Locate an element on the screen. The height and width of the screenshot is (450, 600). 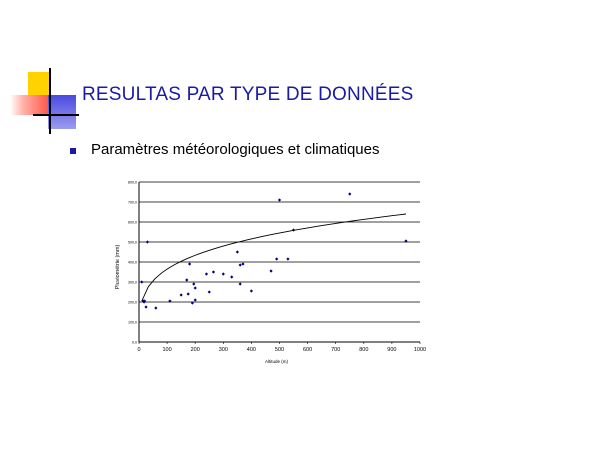
y-tick-label: 600,0 is located at coordinates (132, 222).